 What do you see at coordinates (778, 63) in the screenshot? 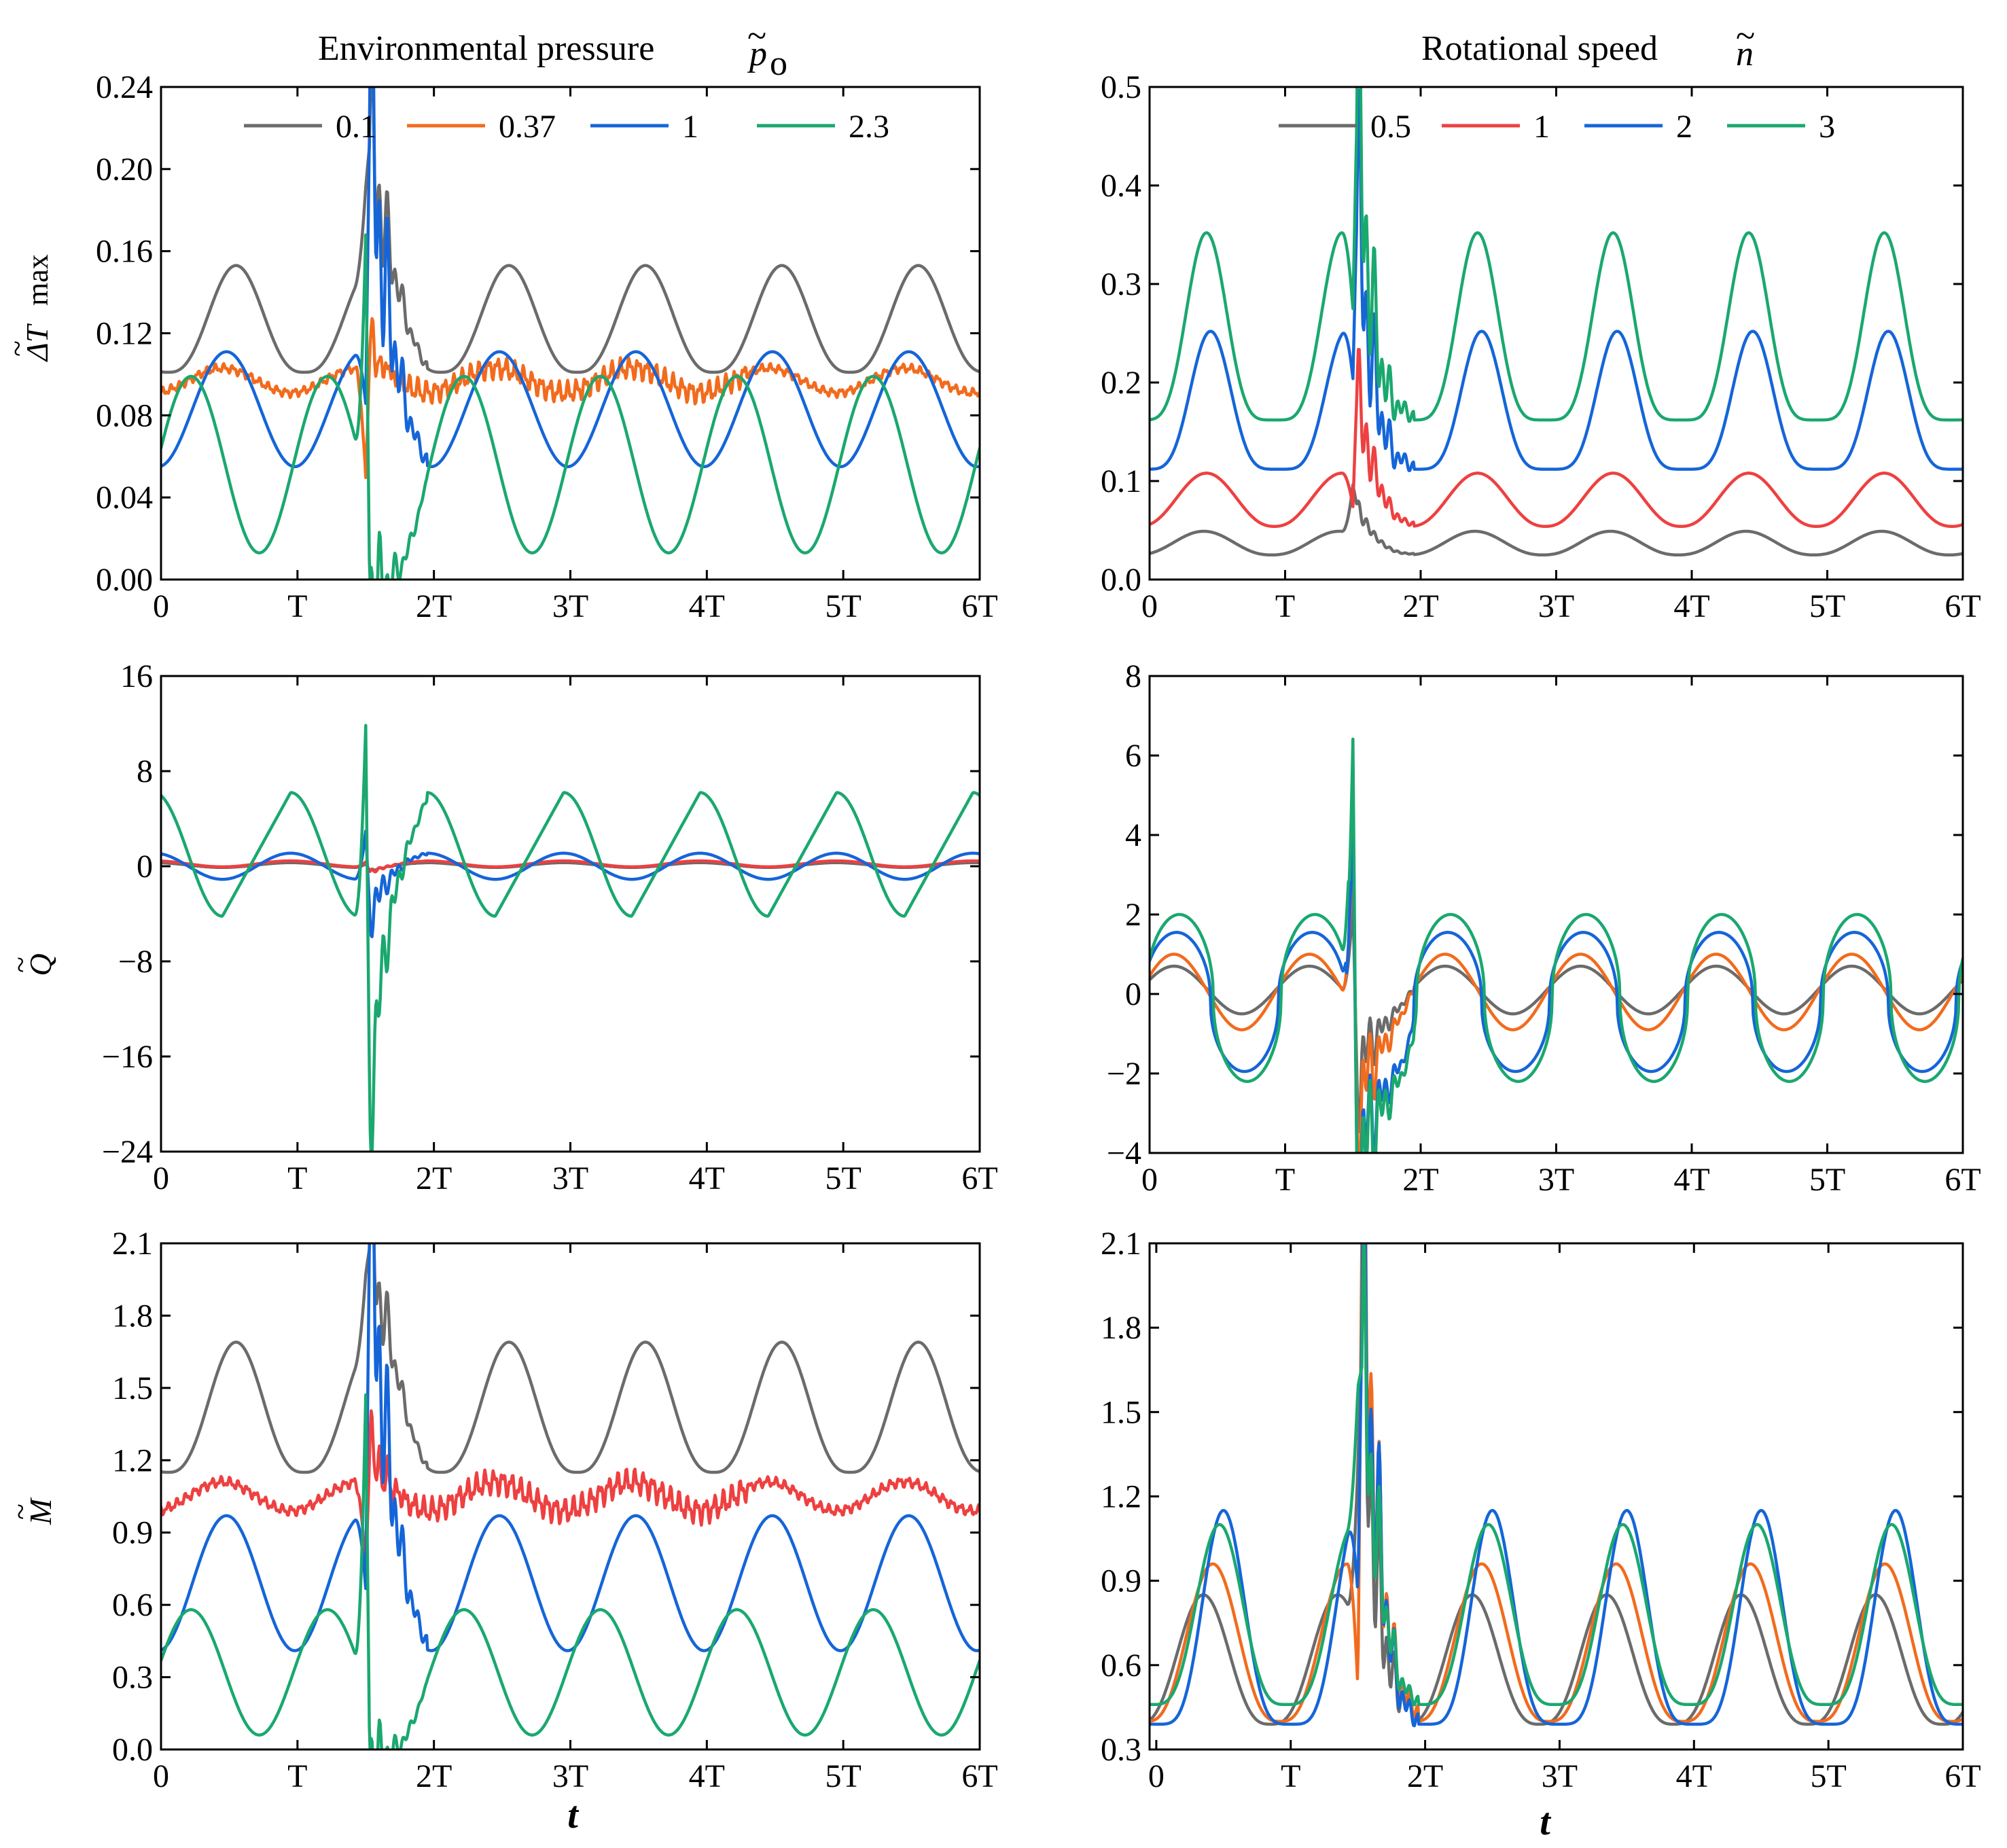
I see `left-column-title-subscript: o` at bounding box center [778, 63].